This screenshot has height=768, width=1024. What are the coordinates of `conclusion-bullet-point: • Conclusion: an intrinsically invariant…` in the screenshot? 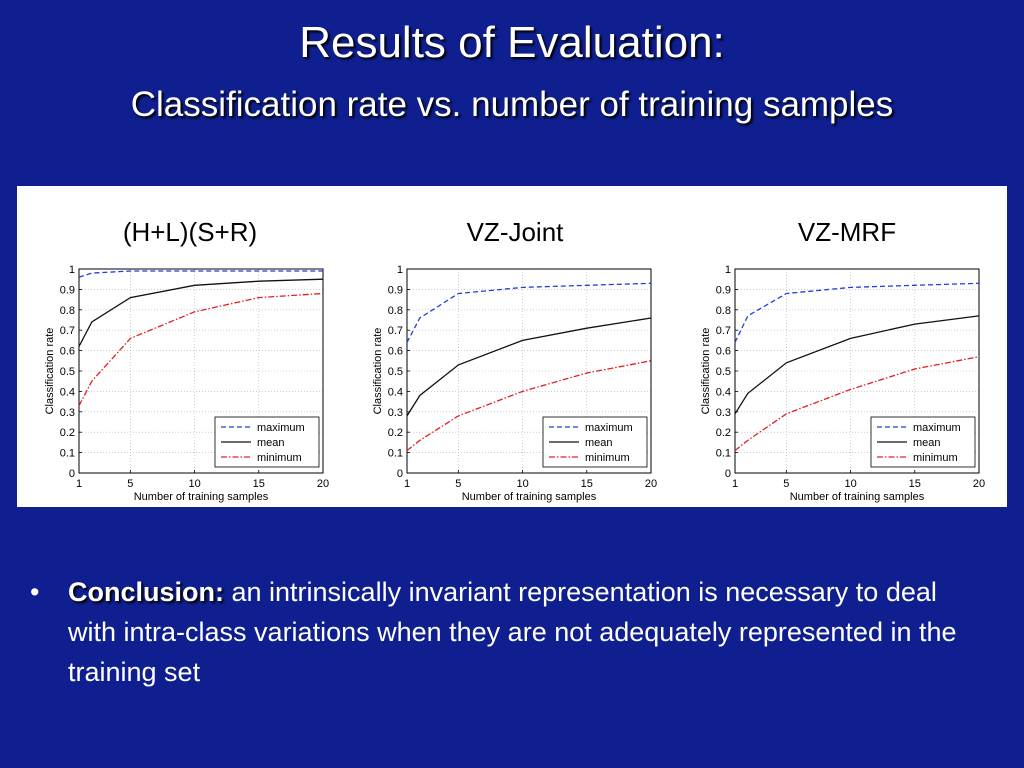 It's located at (505, 632).